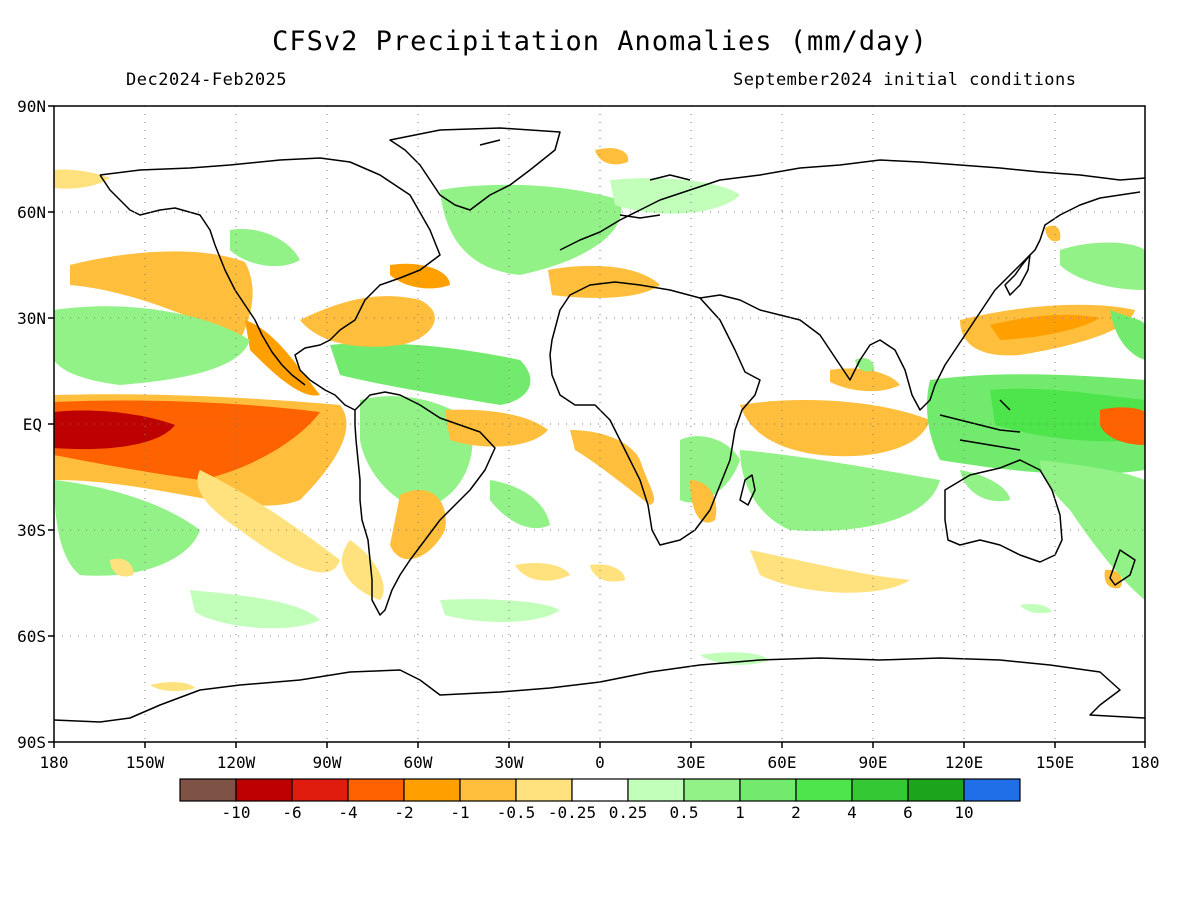 This screenshot has width=1200, height=900. Describe the element at coordinates (145, 762) in the screenshot. I see `lon-label: 150W` at that location.